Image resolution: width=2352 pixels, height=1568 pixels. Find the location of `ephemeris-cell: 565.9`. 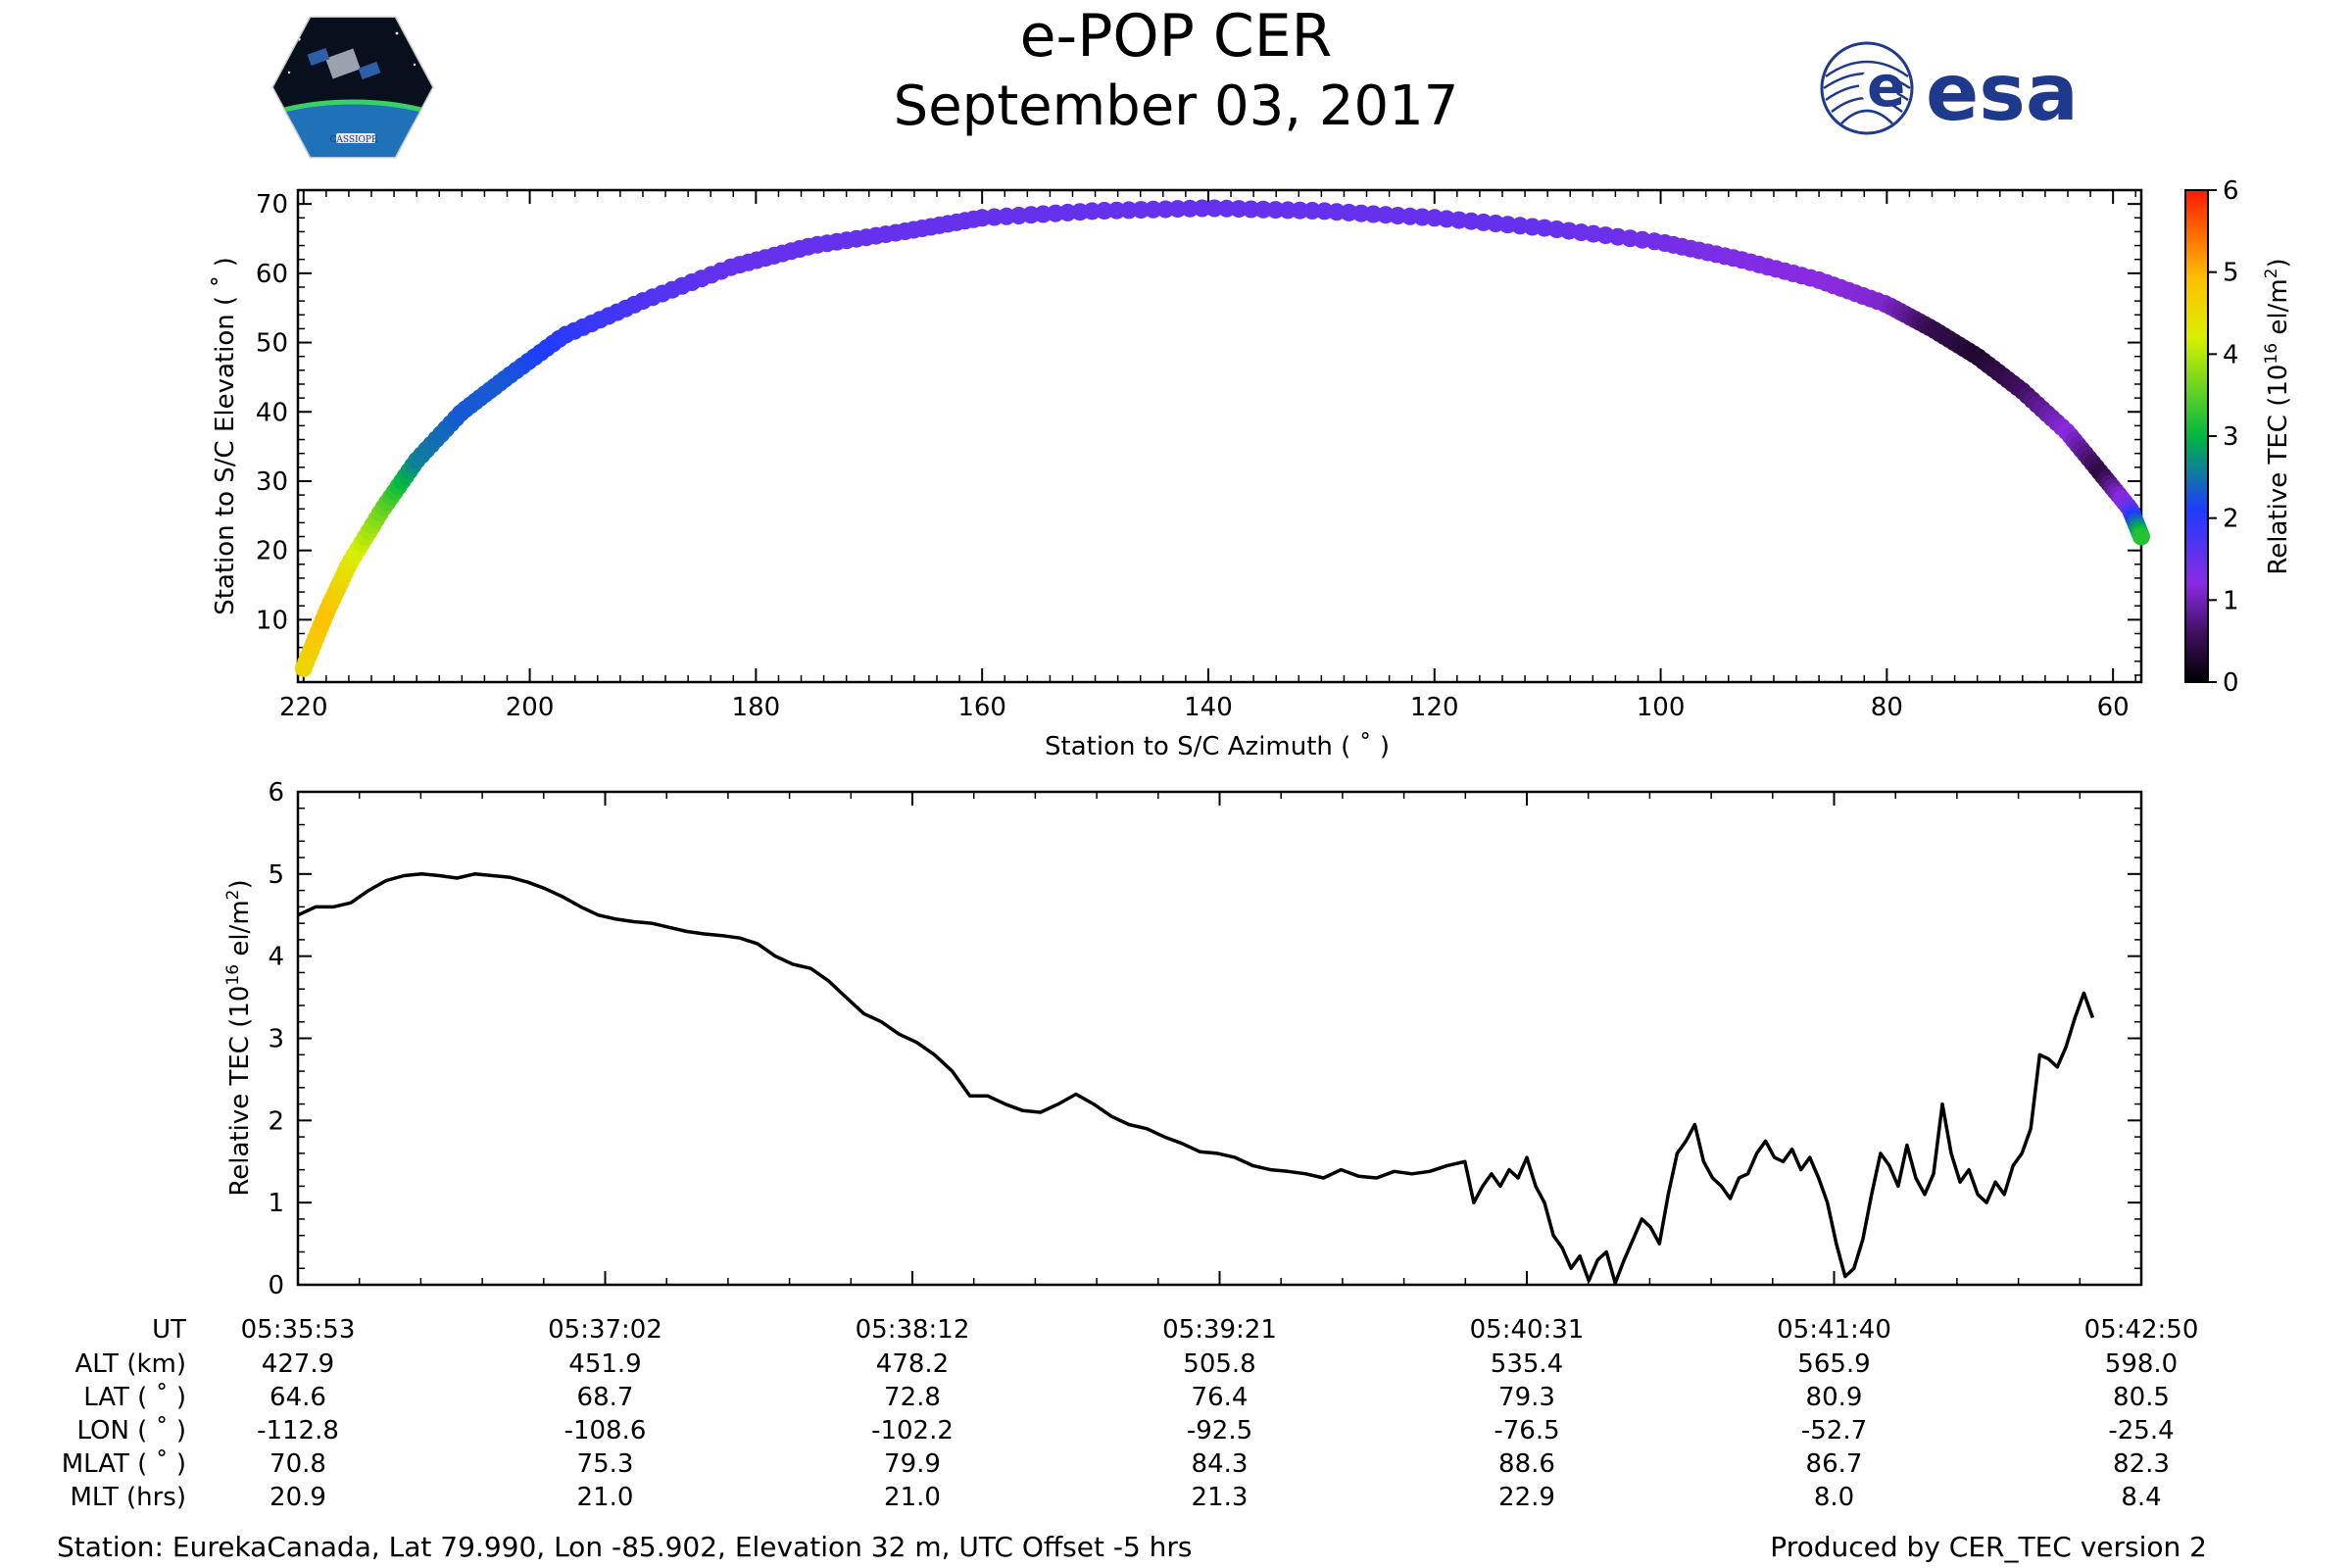

ephemeris-cell: 565.9 is located at coordinates (1833, 1364).